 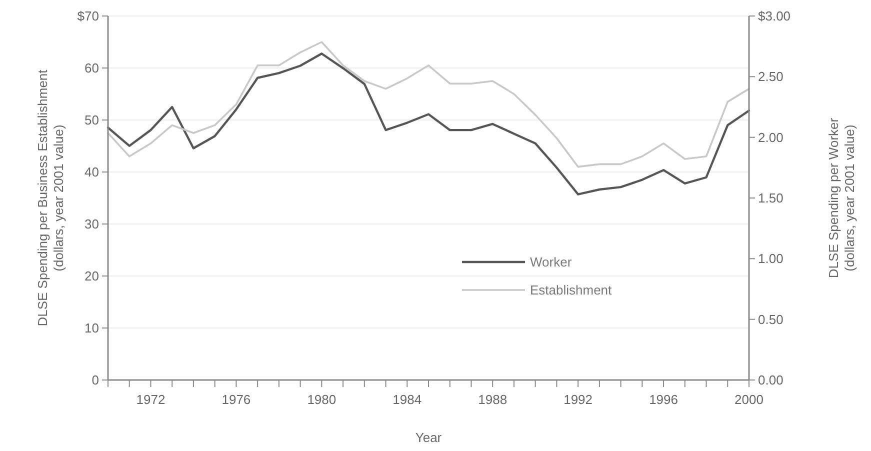 What do you see at coordinates (771, 137) in the screenshot?
I see `y2-tick-label: 2.00` at bounding box center [771, 137].